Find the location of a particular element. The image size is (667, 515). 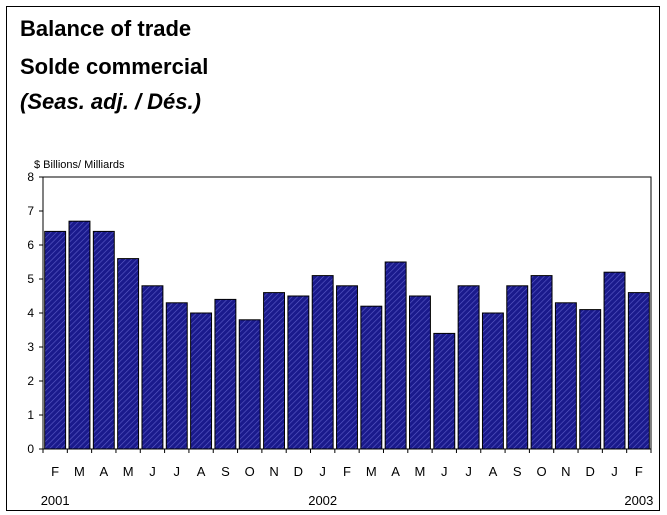

y-tick-label: 5 is located at coordinates (30, 279).